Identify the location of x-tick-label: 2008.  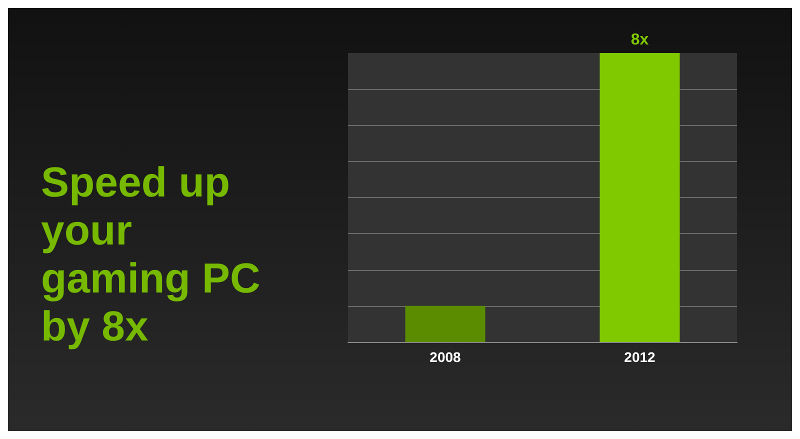
(446, 357).